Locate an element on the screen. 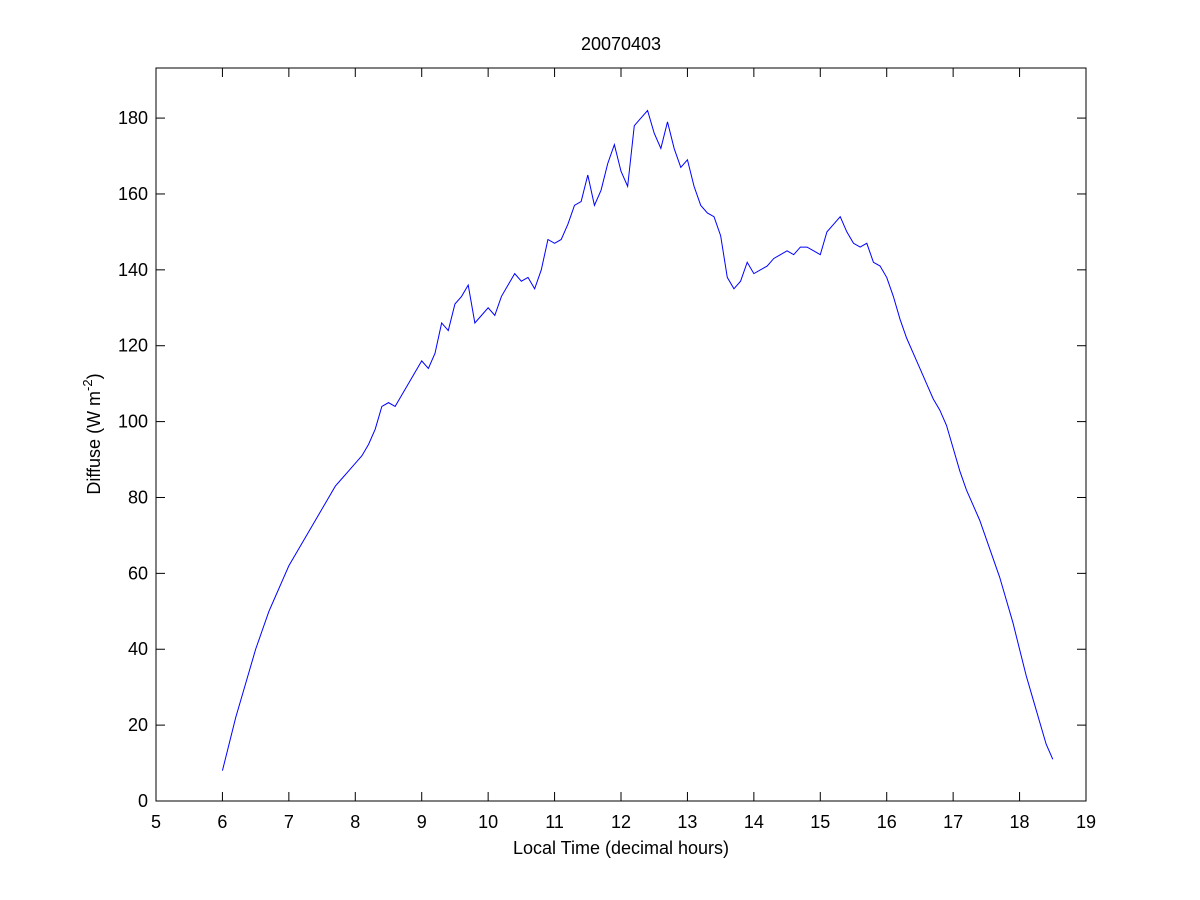 The height and width of the screenshot is (900, 1200). y-label-main: Diffuse (W m is located at coordinates (94, 443).